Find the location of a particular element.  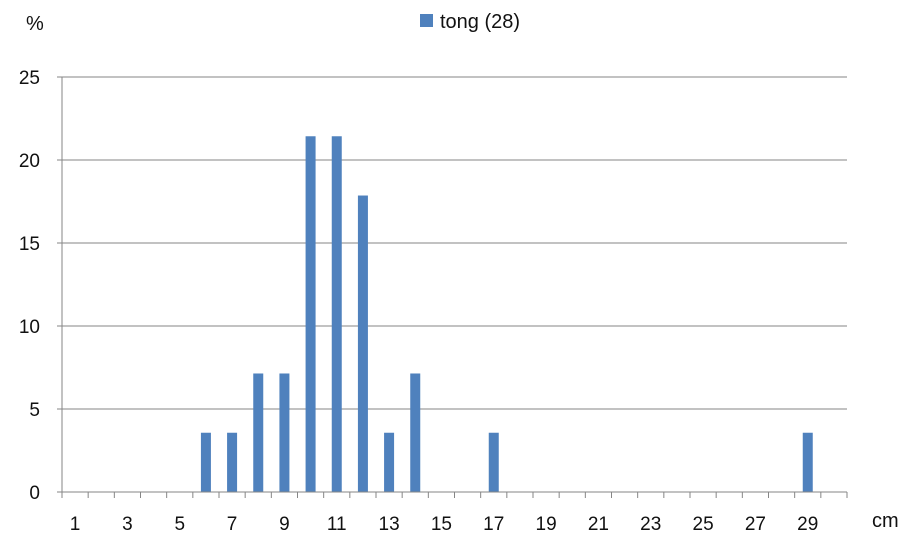

x-tick-label: 21 is located at coordinates (598, 524).